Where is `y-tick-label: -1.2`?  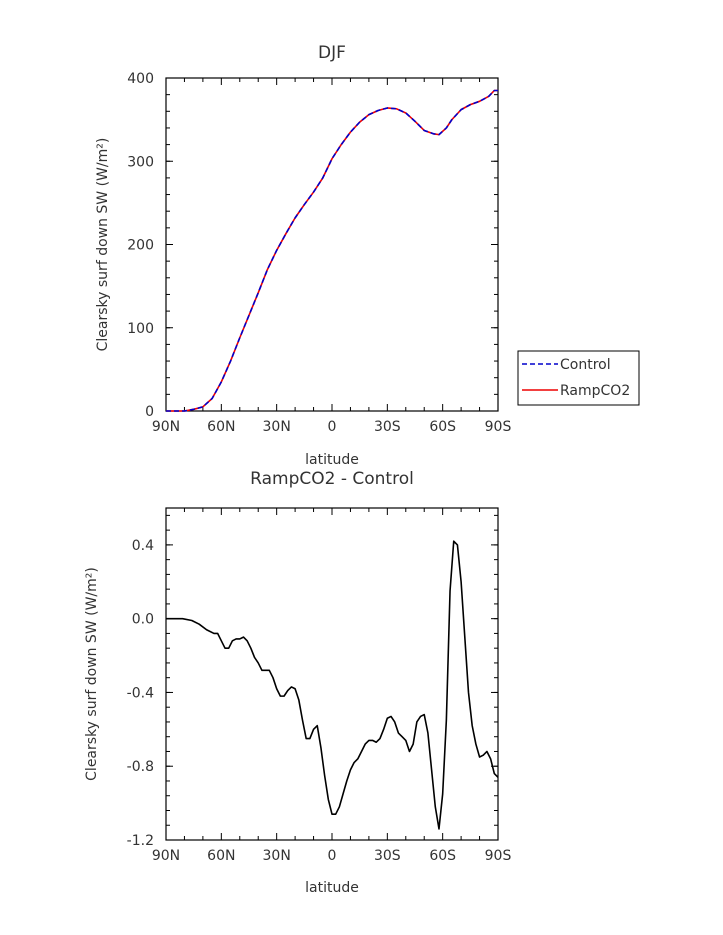 y-tick-label: -1.2 is located at coordinates (140, 841).